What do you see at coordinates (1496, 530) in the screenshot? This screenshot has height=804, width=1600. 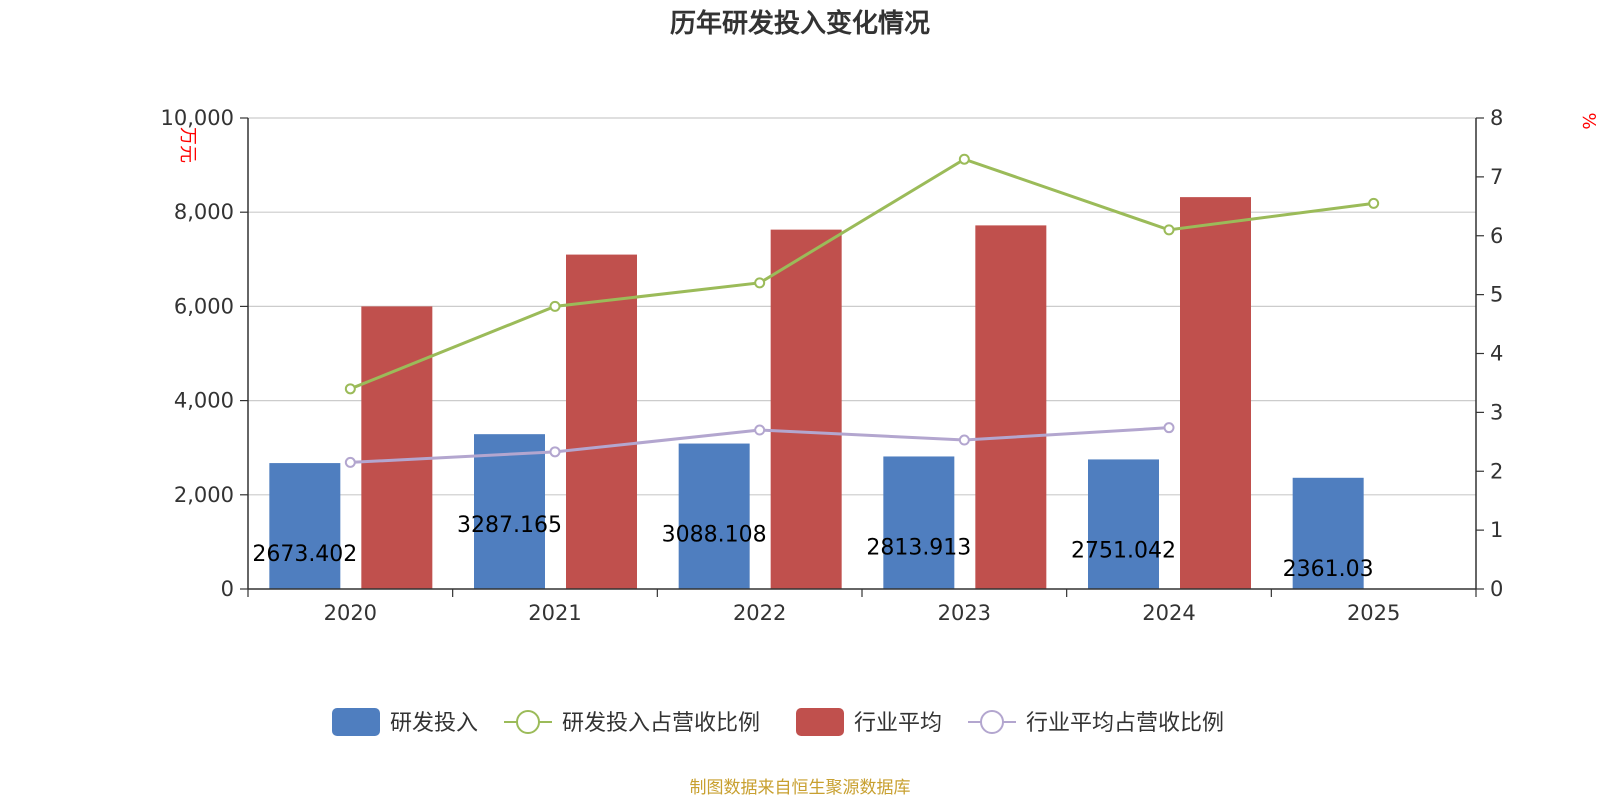 I see `right-tick-label: 1` at bounding box center [1496, 530].